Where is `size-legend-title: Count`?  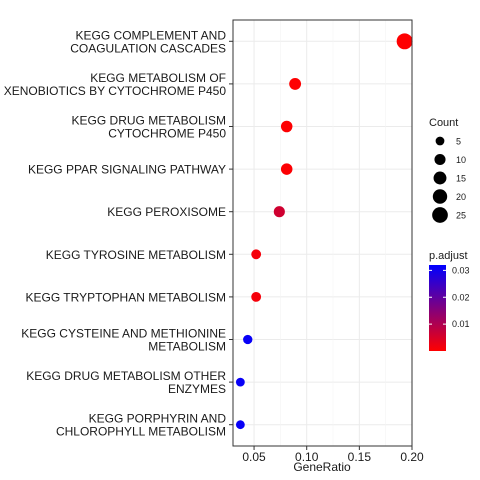
size-legend-title: Count is located at coordinates (443, 123).